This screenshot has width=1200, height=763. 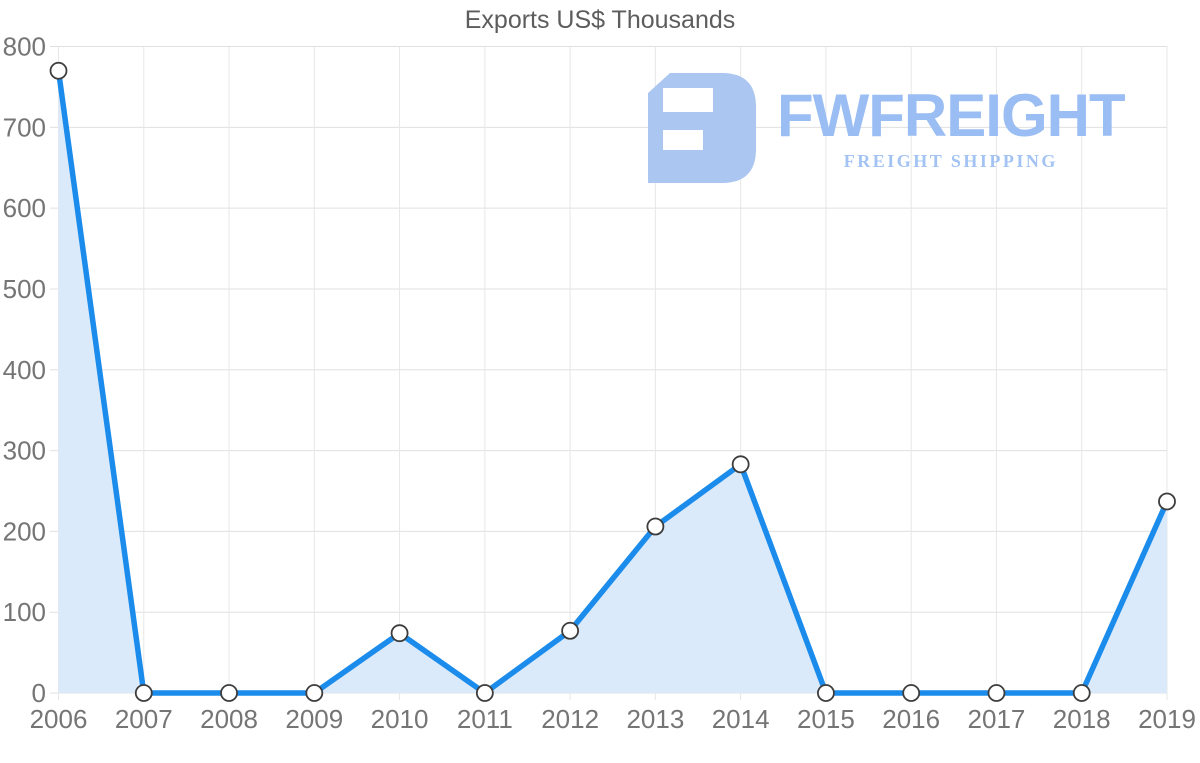 What do you see at coordinates (950, 161) in the screenshot?
I see `logo-tagline-text: FREIGHT SHIPPING` at bounding box center [950, 161].